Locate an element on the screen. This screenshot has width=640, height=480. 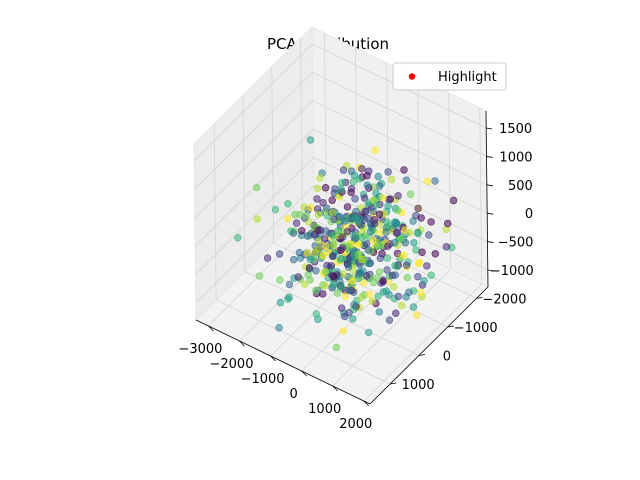
z-tick-label: −500 is located at coordinates (516, 243).